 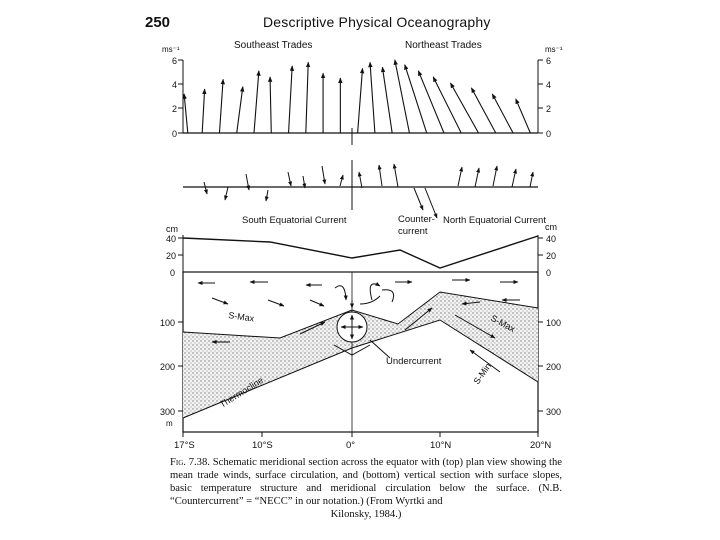 I want to click on lat-tick-10s: 10°S, so click(x=262, y=445).